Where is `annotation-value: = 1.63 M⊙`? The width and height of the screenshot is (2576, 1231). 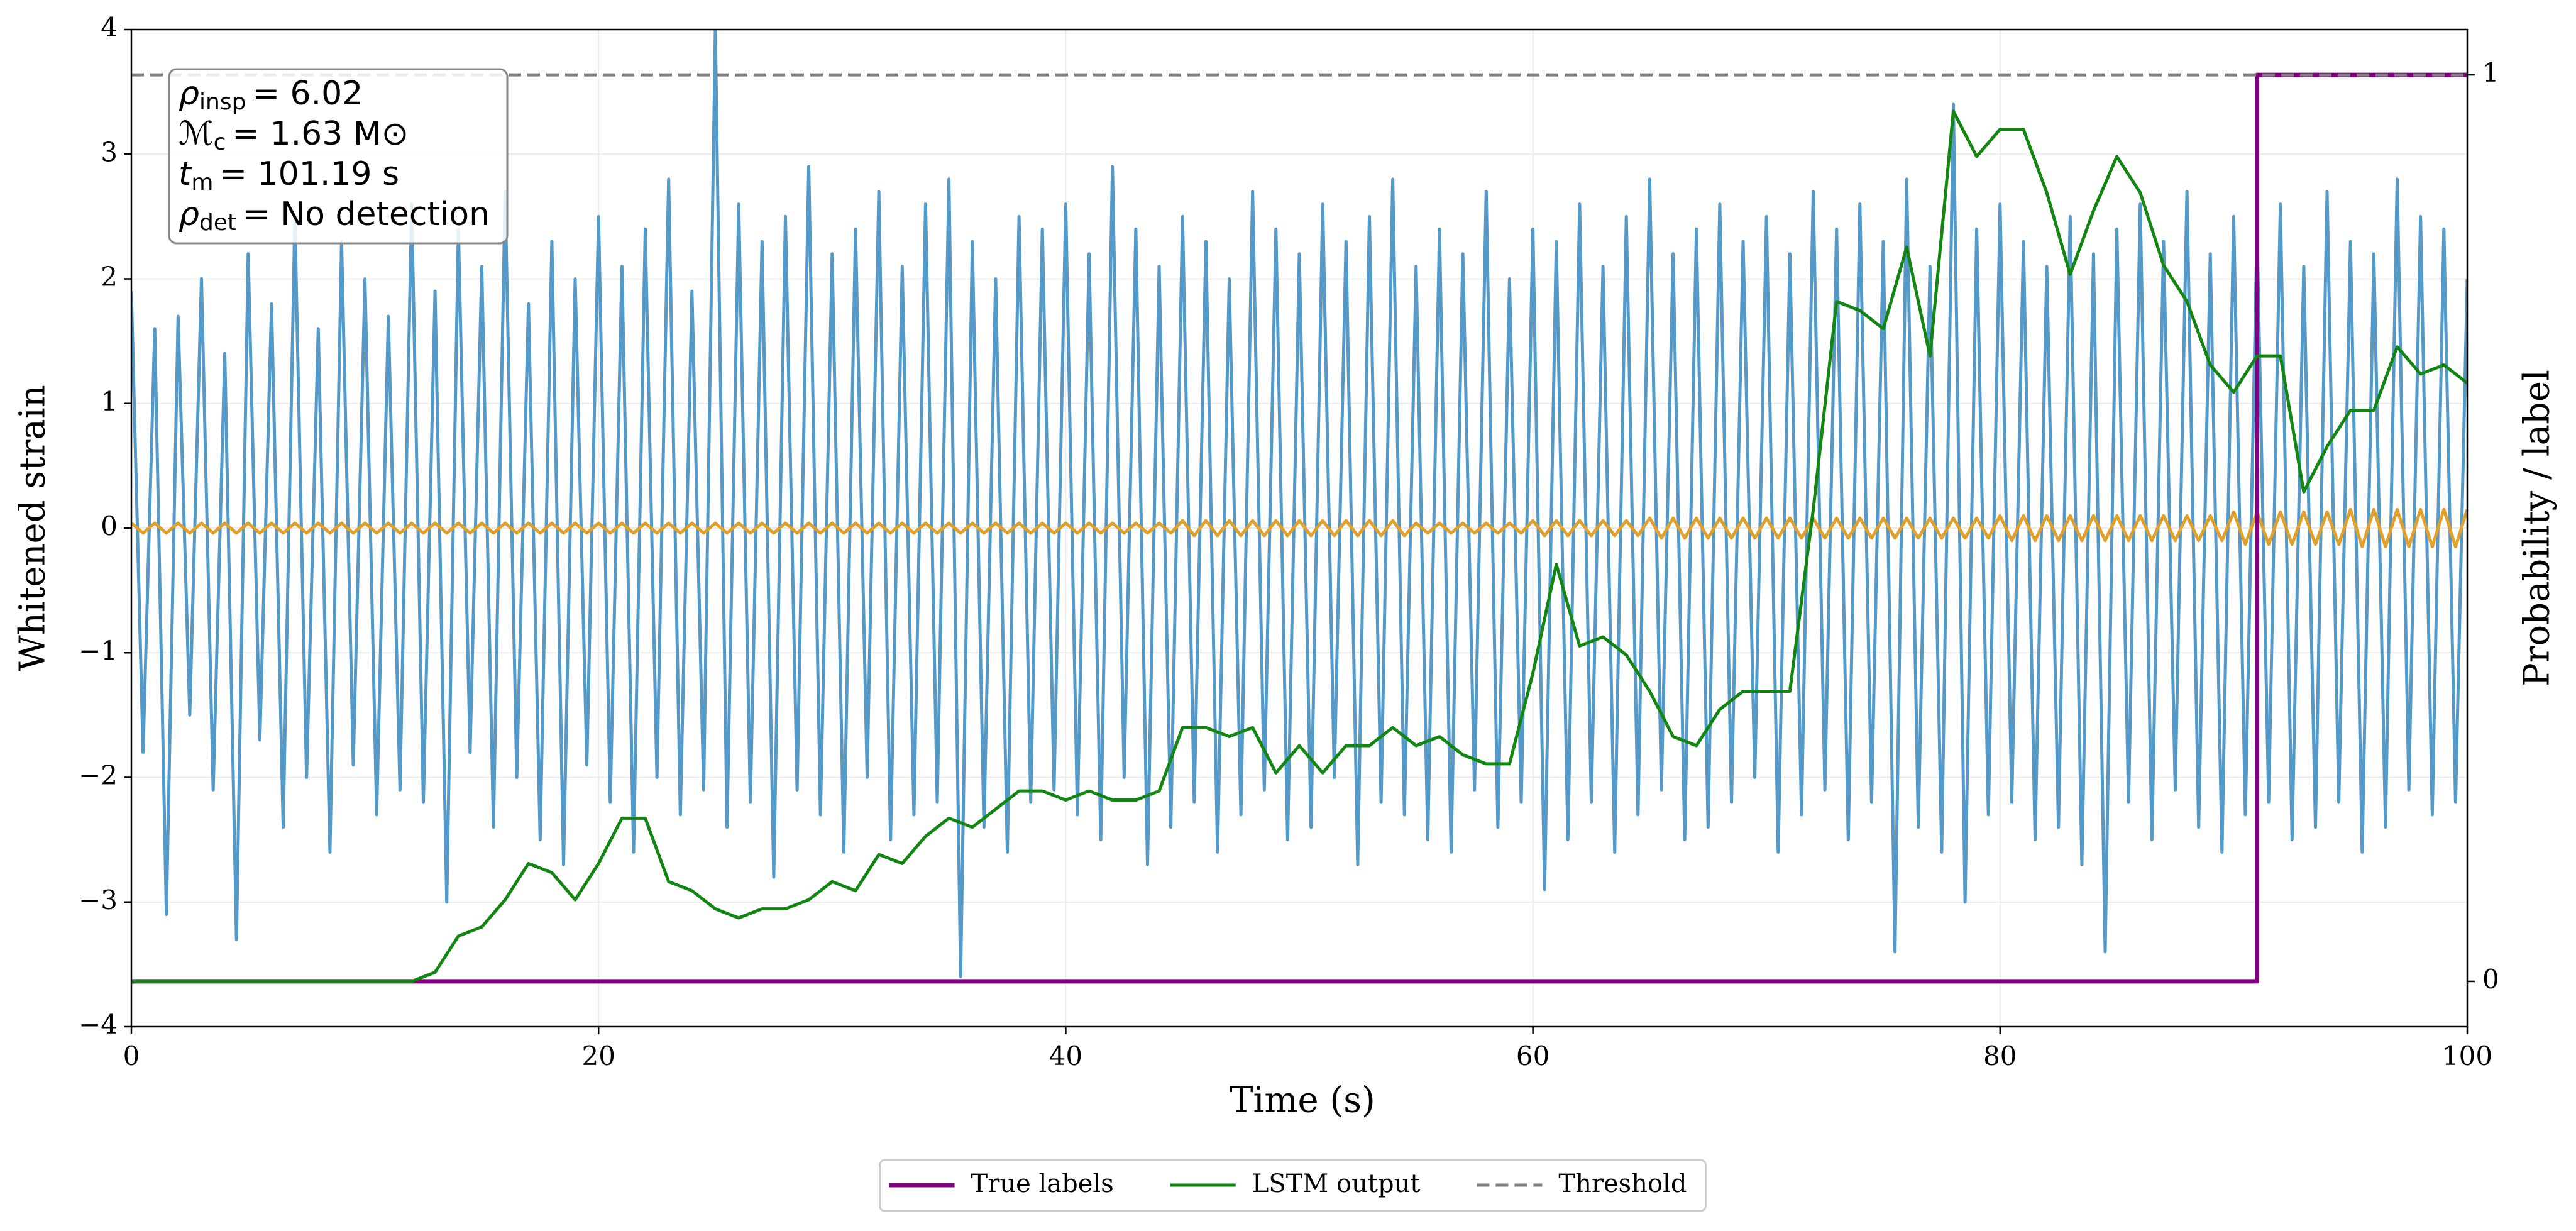
annotation-value: = 1.63 M⊙ is located at coordinates (321, 134).